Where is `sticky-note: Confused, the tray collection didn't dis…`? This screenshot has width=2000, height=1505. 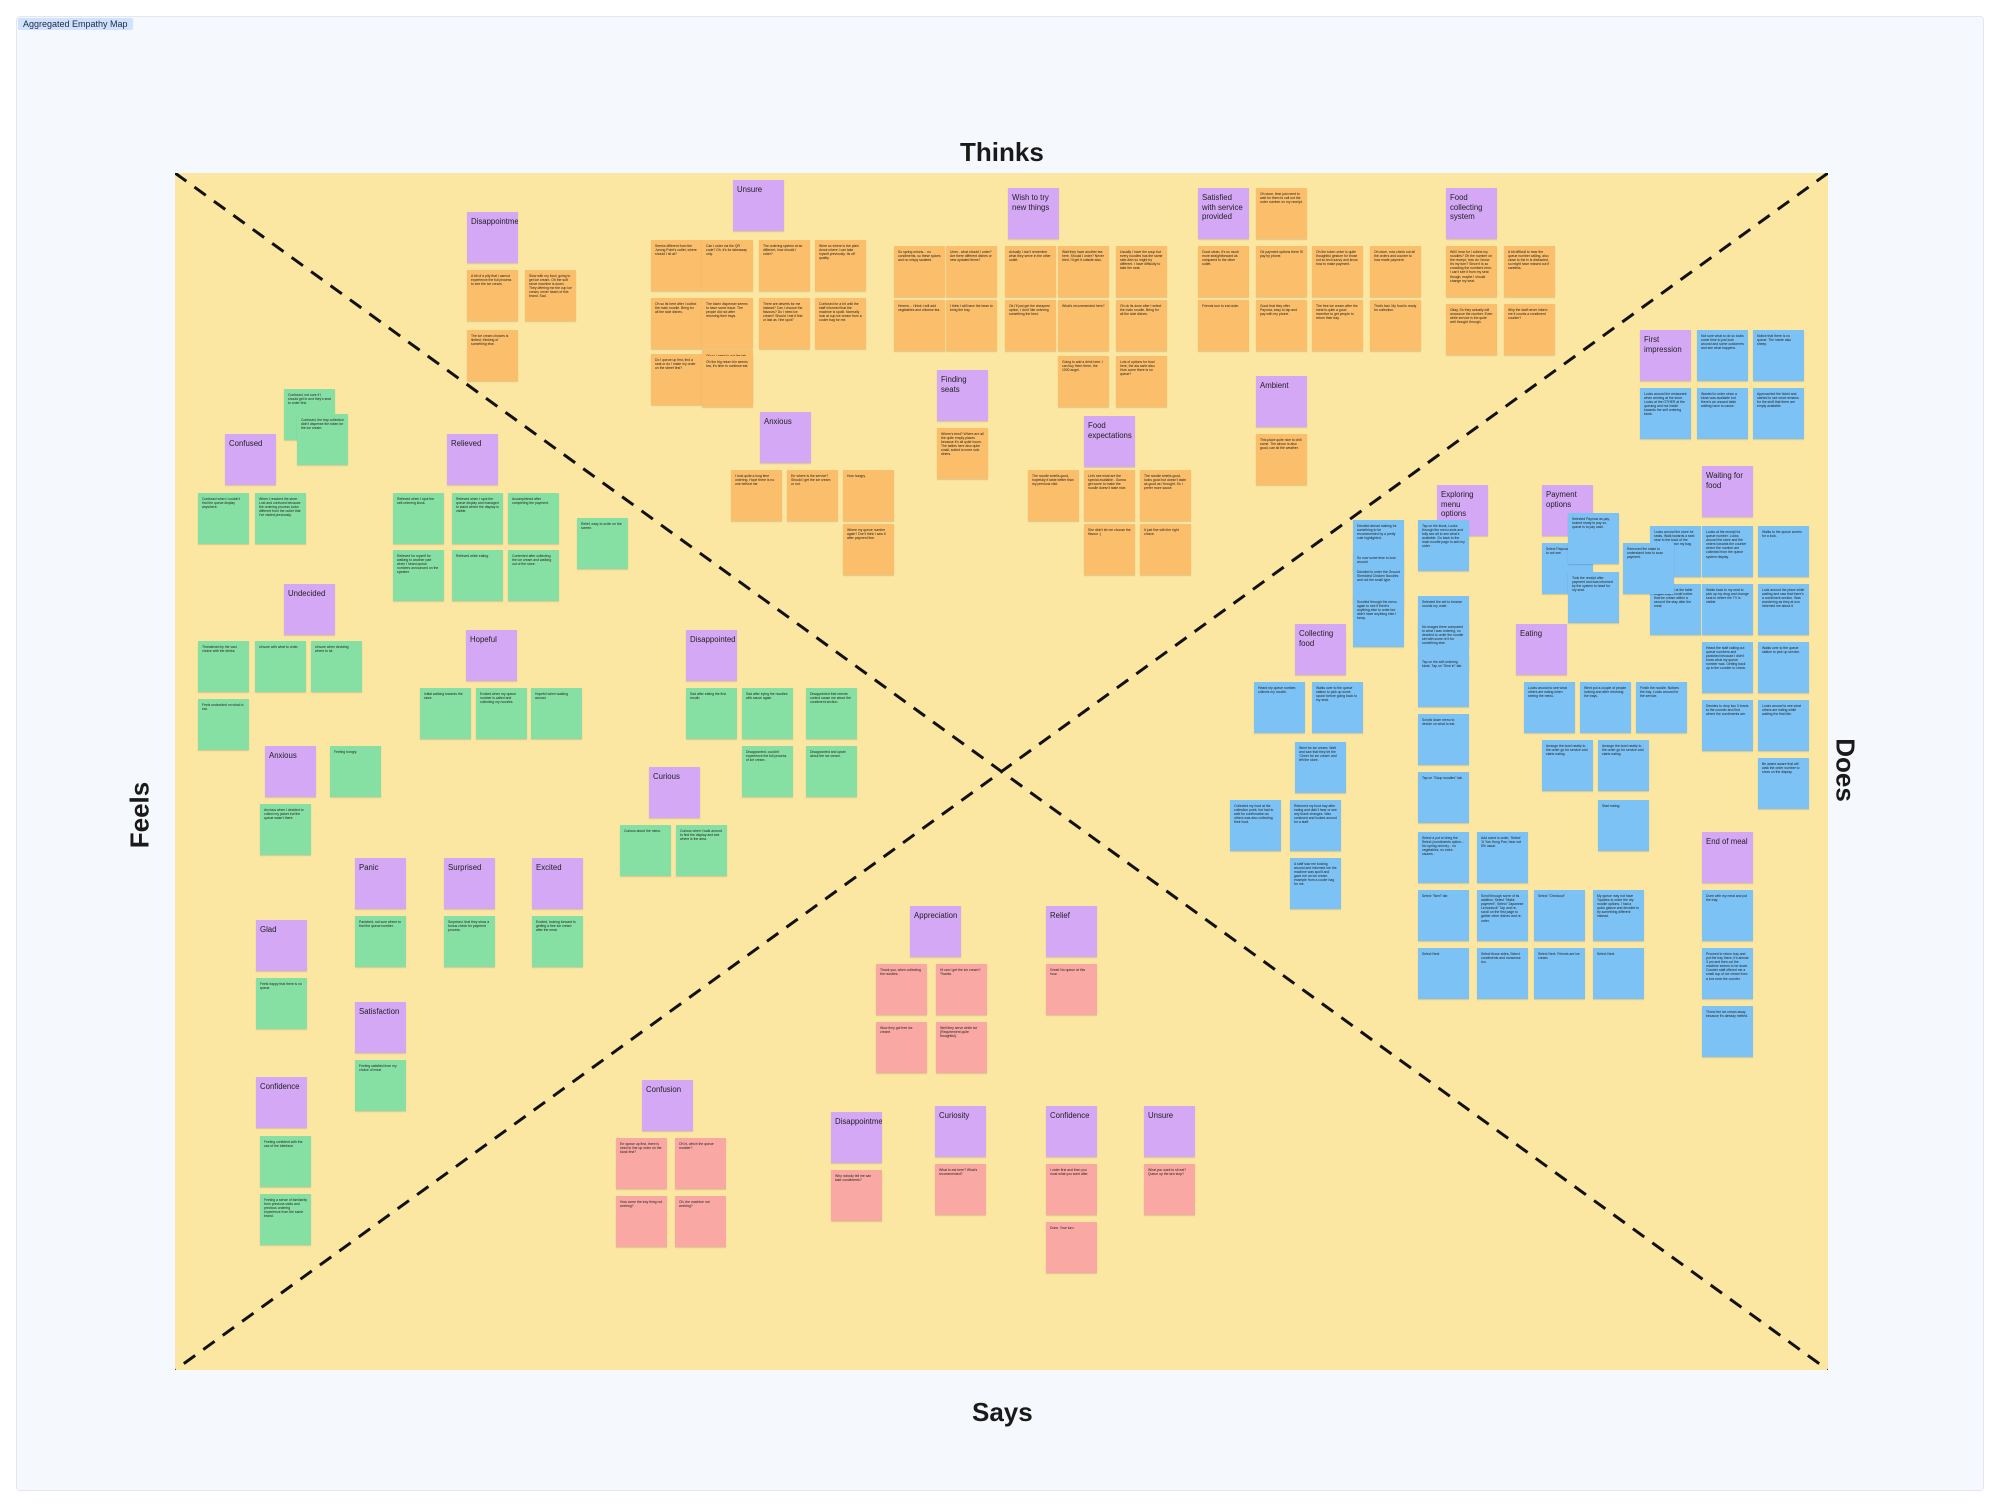
sticky-note: Confused, the tray collection didn't dis… is located at coordinates (322, 439).